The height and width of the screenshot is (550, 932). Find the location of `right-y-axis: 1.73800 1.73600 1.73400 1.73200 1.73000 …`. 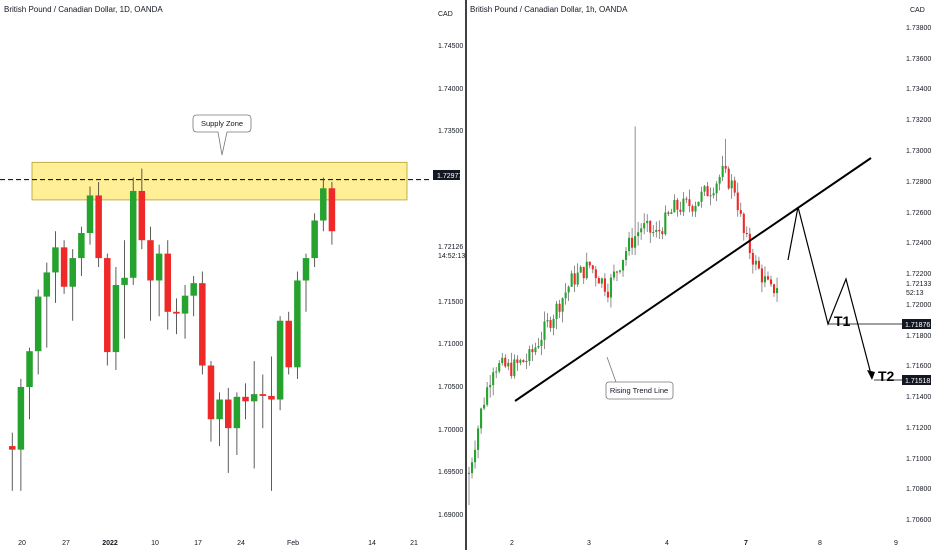

right-y-axis: 1.73800 1.73600 1.73400 1.73200 1.73000 … is located at coordinates (918, 274).